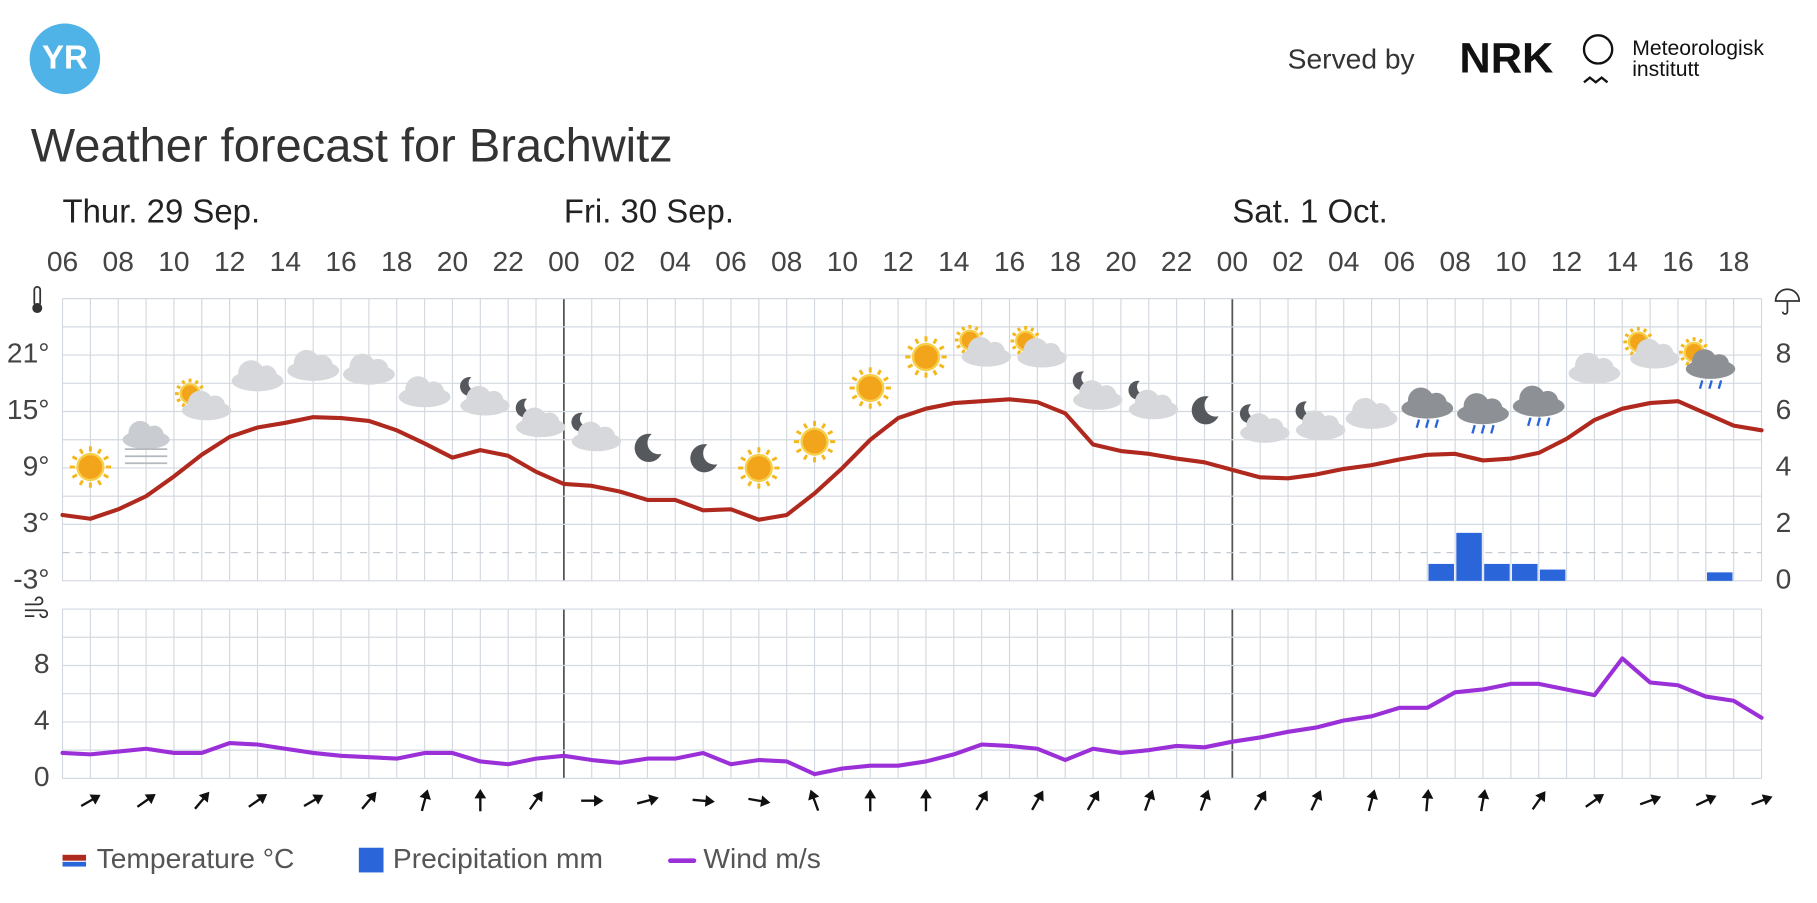 This screenshot has width=1817, height=903. What do you see at coordinates (1232, 261) in the screenshot?
I see `x-tick-label: 00` at bounding box center [1232, 261].